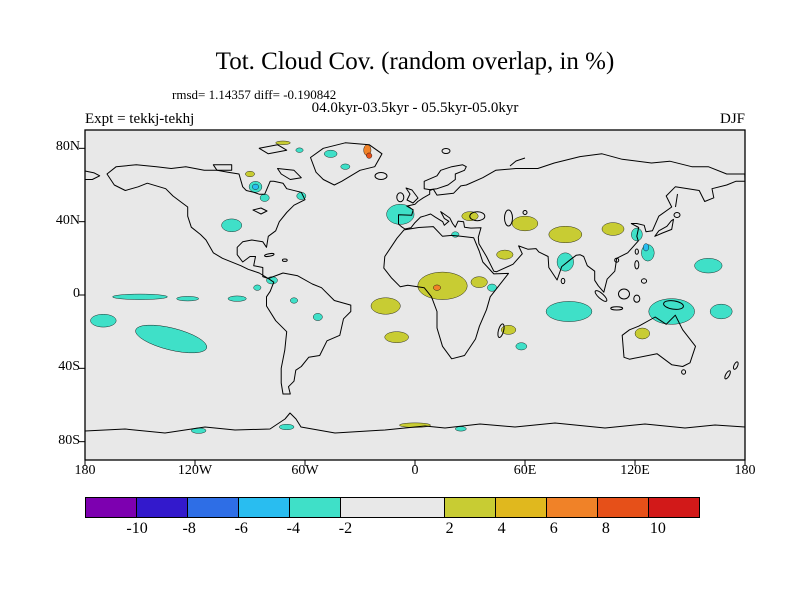 Image resolution: width=800 pixels, height=600 pixels. What do you see at coordinates (657, 528) in the screenshot?
I see `colorbar-tick-label: 10` at bounding box center [657, 528].